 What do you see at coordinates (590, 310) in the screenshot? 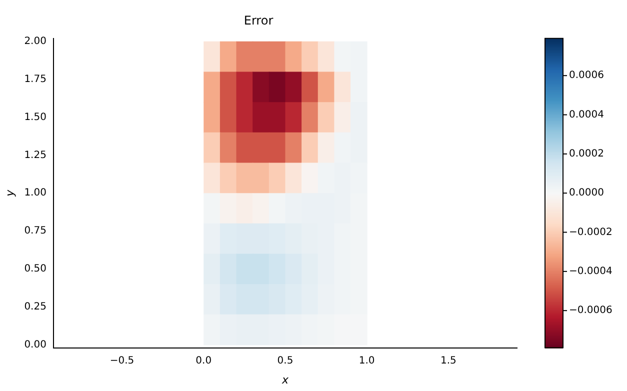
I see `color-bar-label: −0.0006` at bounding box center [590, 310].